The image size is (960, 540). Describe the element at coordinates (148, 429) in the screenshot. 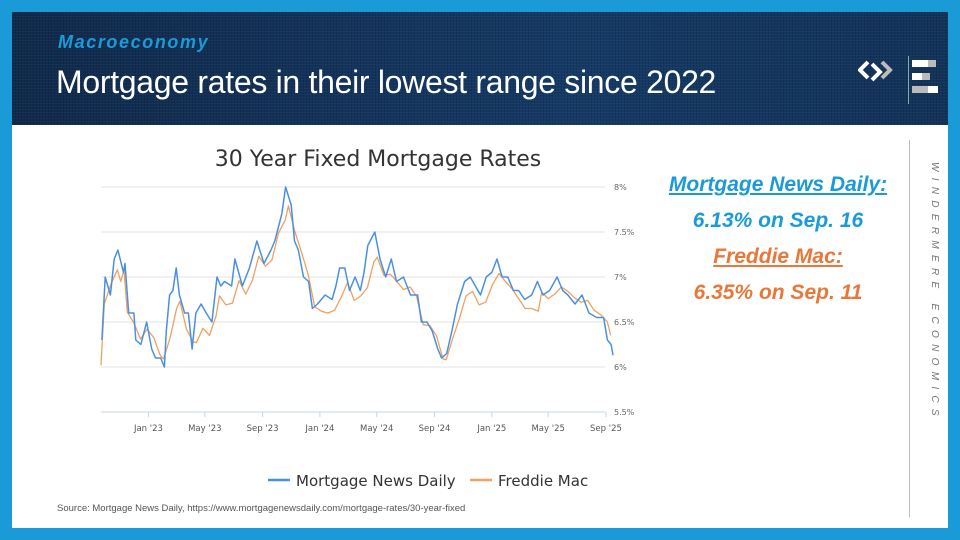

I see `x-tick-label: Jan '23` at that location.